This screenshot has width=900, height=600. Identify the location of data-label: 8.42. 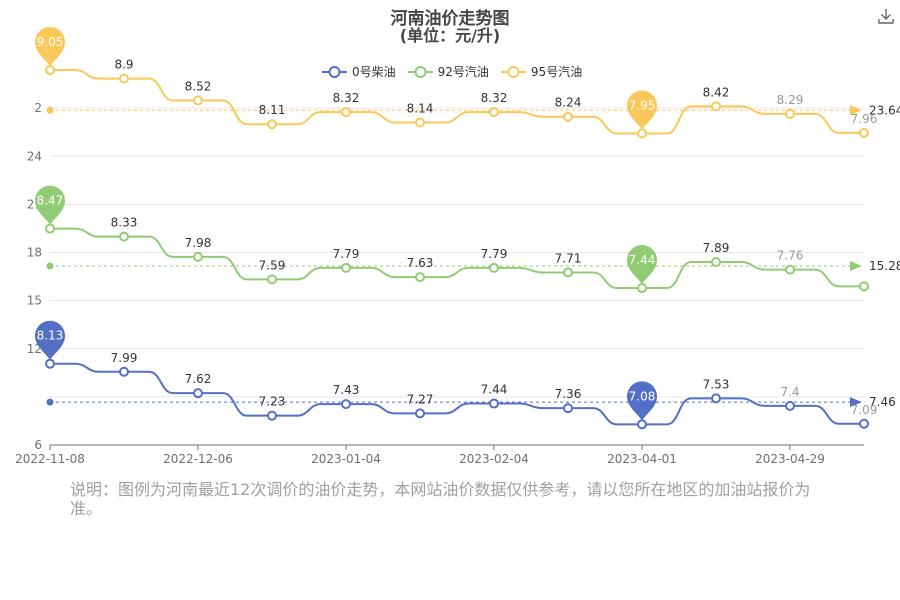
(716, 92).